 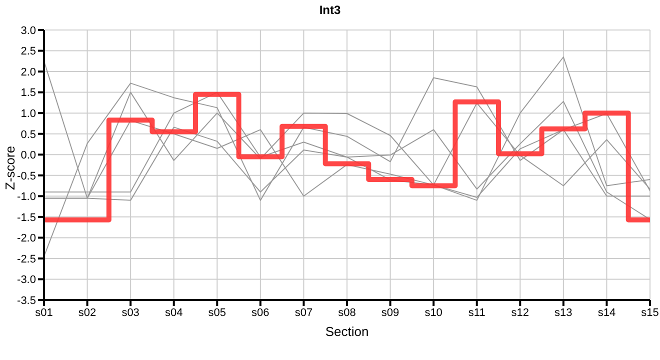 What do you see at coordinates (650, 312) in the screenshot?
I see `x-tick-label: s15` at bounding box center [650, 312].